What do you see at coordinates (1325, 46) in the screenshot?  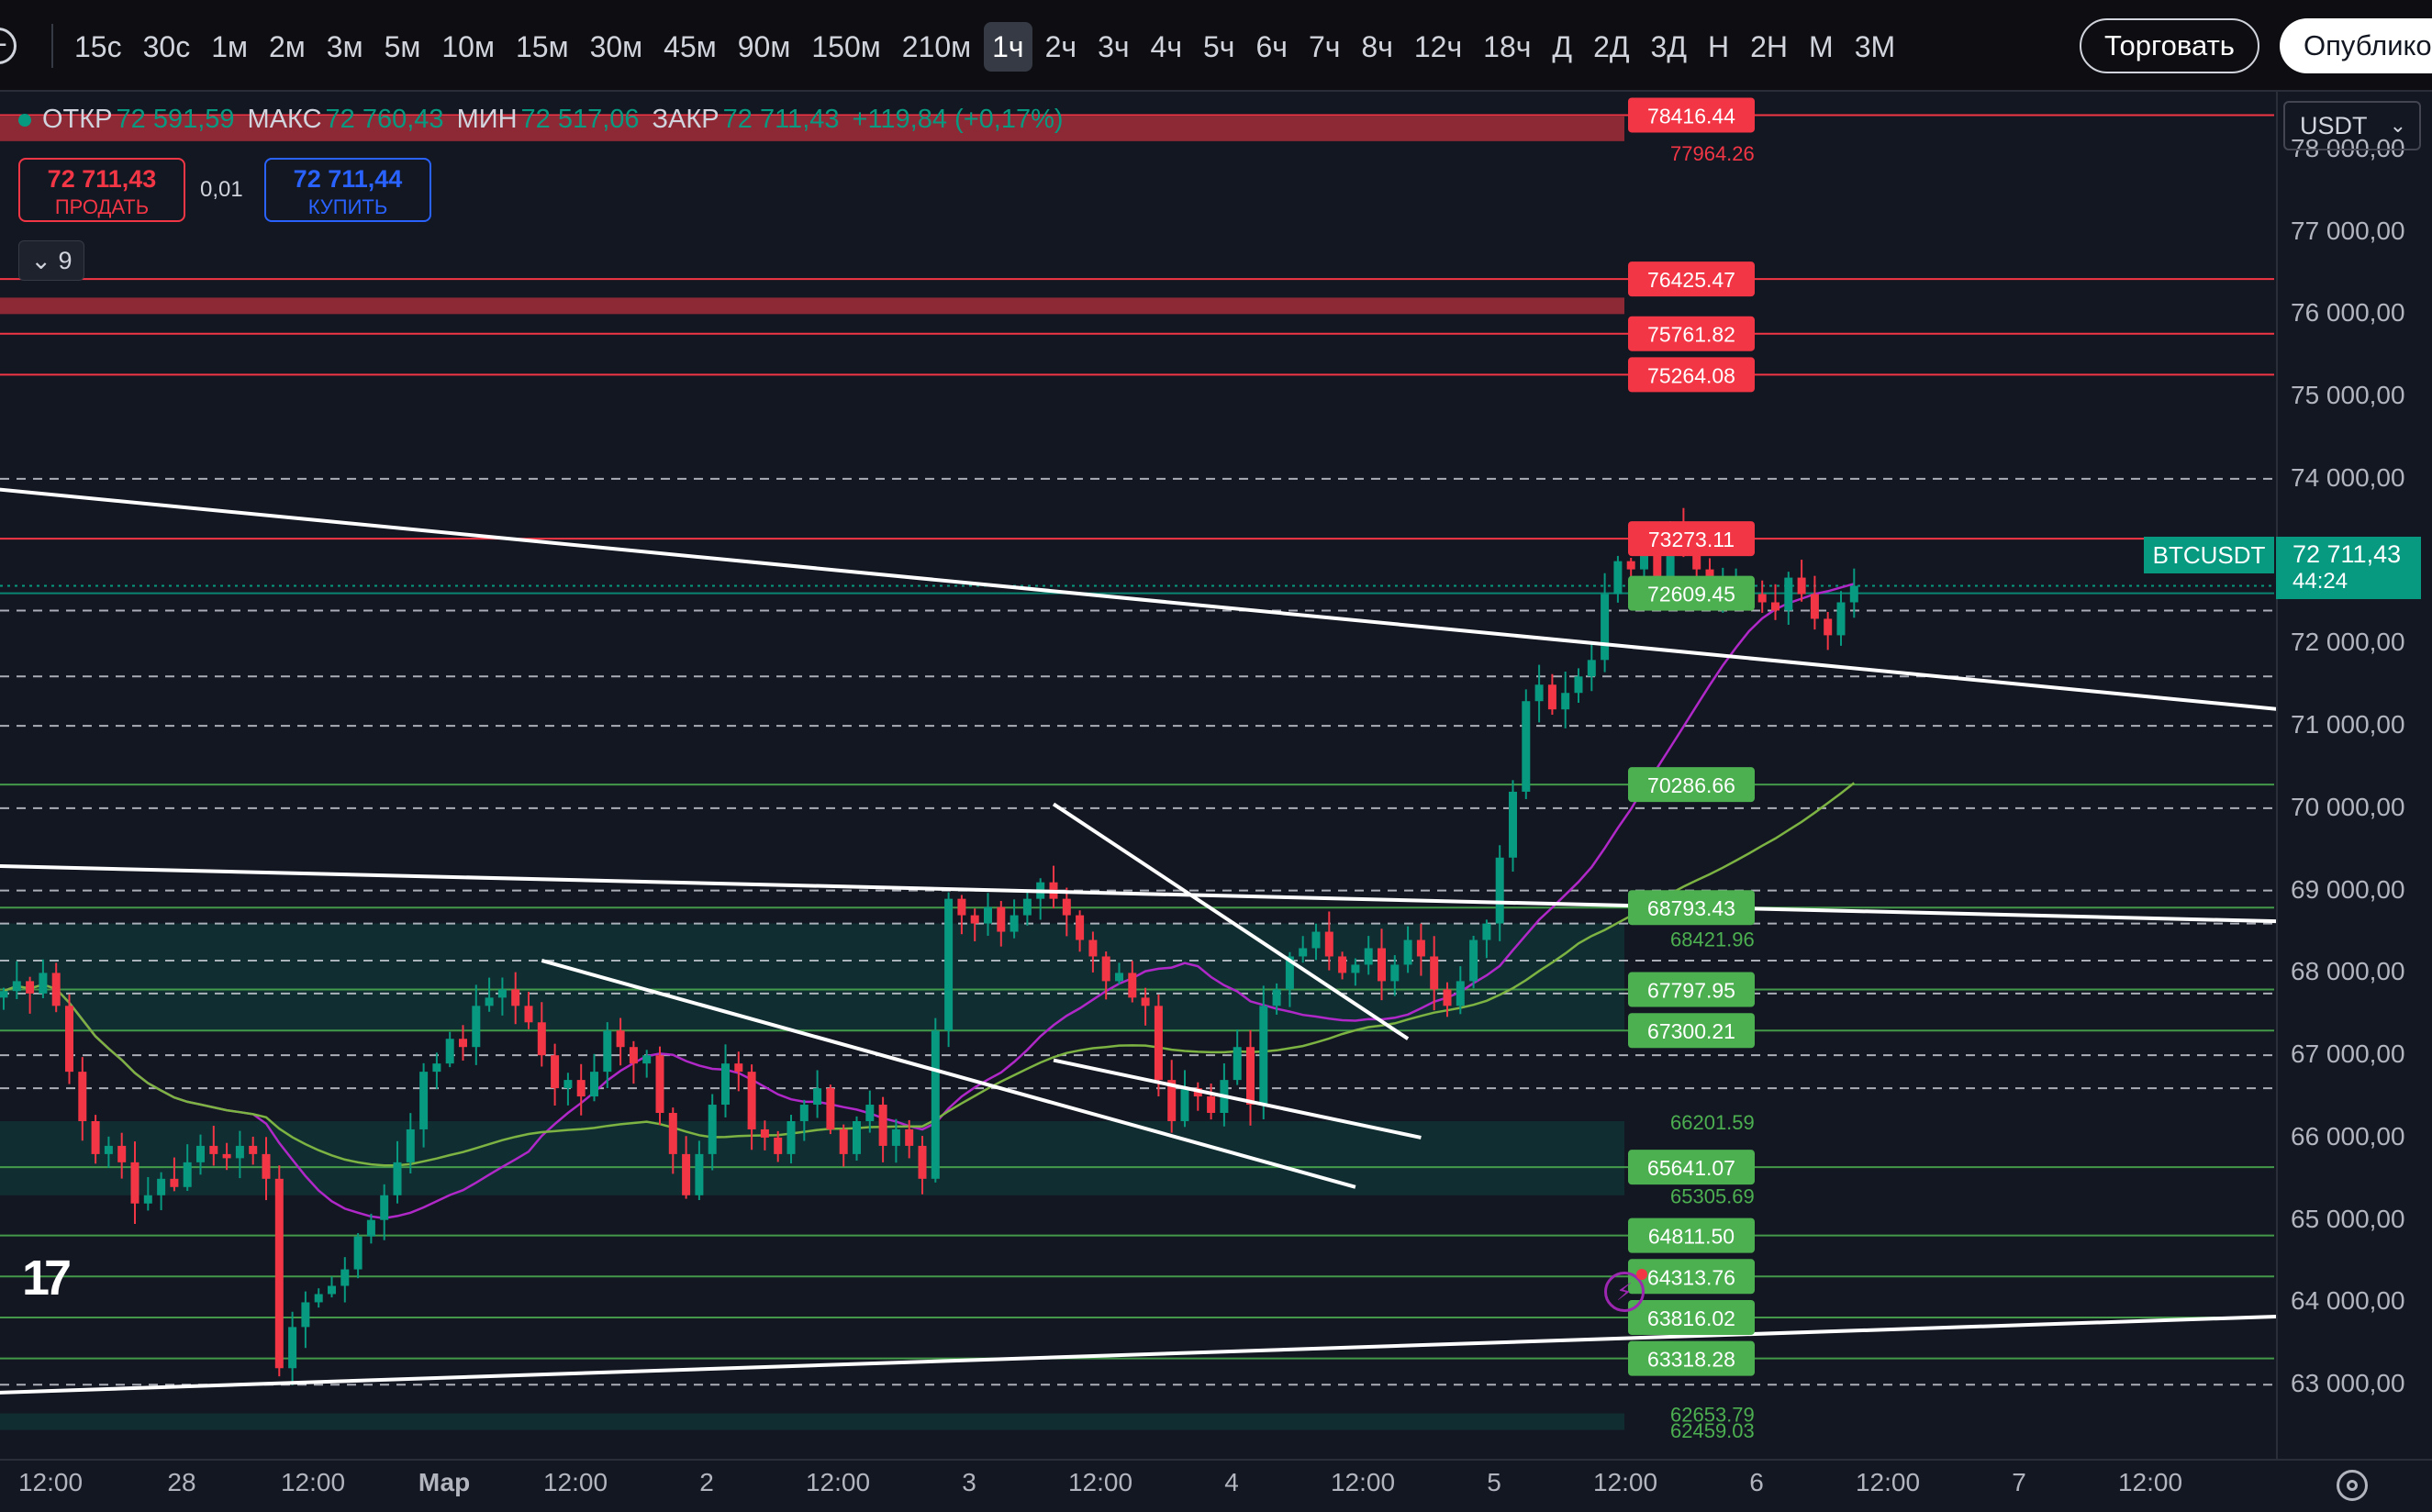 I see `timeframe-19: 7ч` at bounding box center [1325, 46].